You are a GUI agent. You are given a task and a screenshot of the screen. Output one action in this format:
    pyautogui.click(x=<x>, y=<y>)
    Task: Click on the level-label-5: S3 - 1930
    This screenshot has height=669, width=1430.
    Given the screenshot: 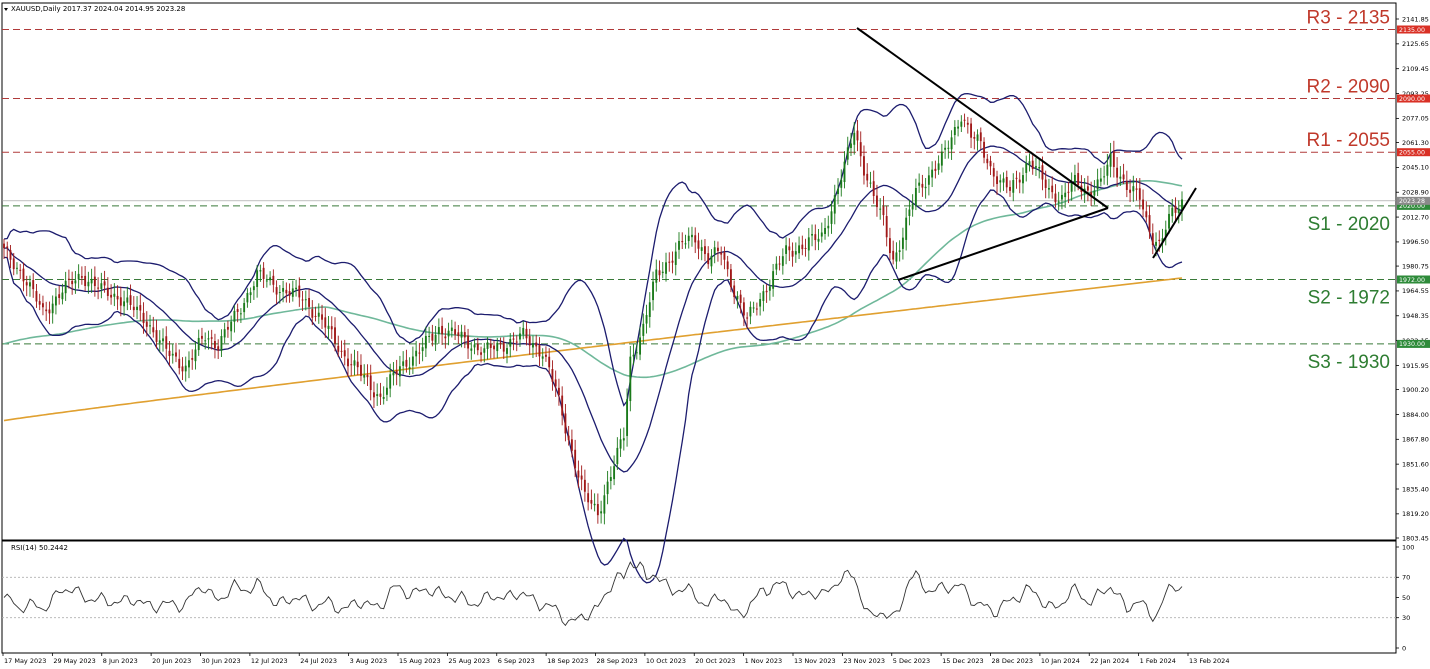 What is the action you would take?
    pyautogui.click(x=1349, y=362)
    